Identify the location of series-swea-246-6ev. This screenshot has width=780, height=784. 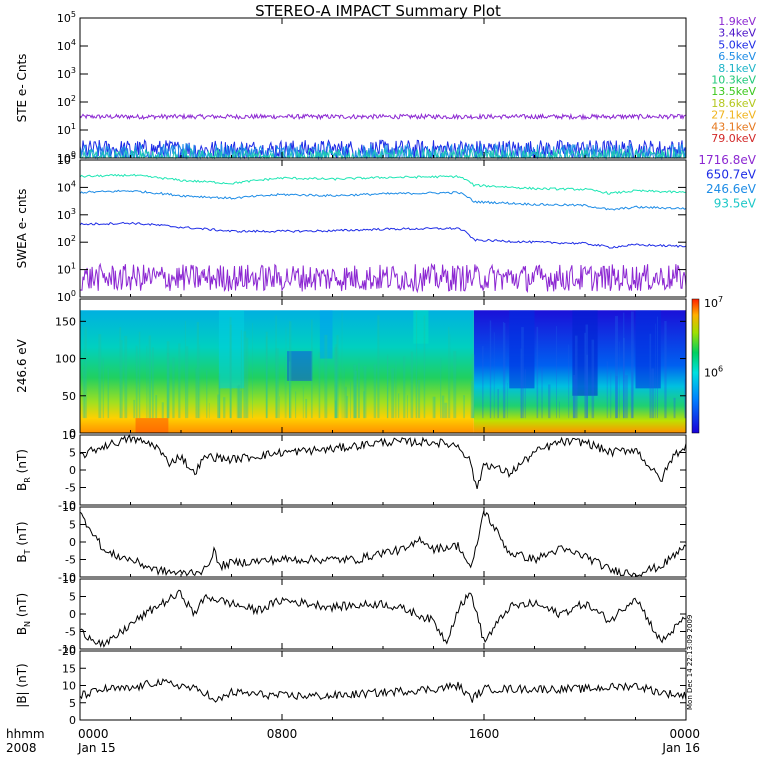
(383, 200).